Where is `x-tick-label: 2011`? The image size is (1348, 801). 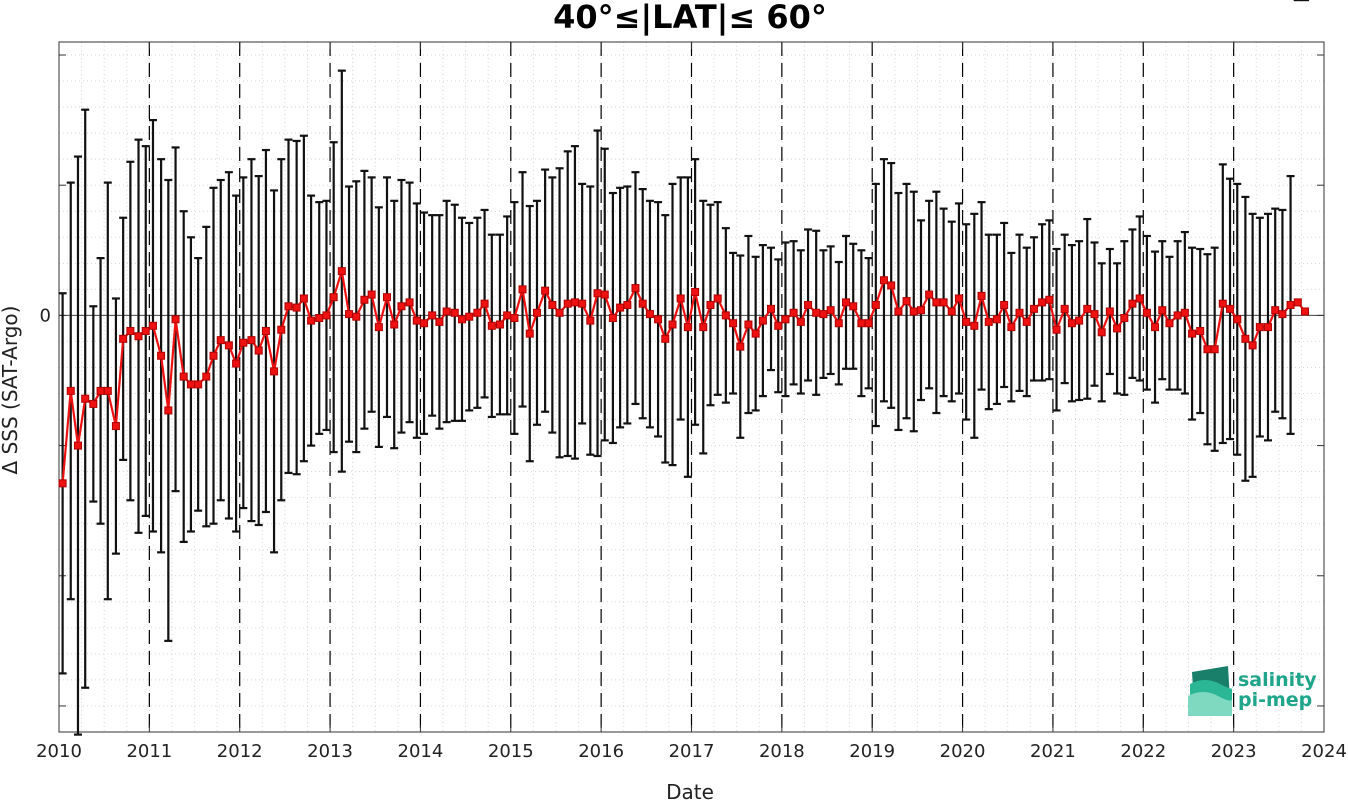
x-tick-label: 2011 is located at coordinates (149, 751).